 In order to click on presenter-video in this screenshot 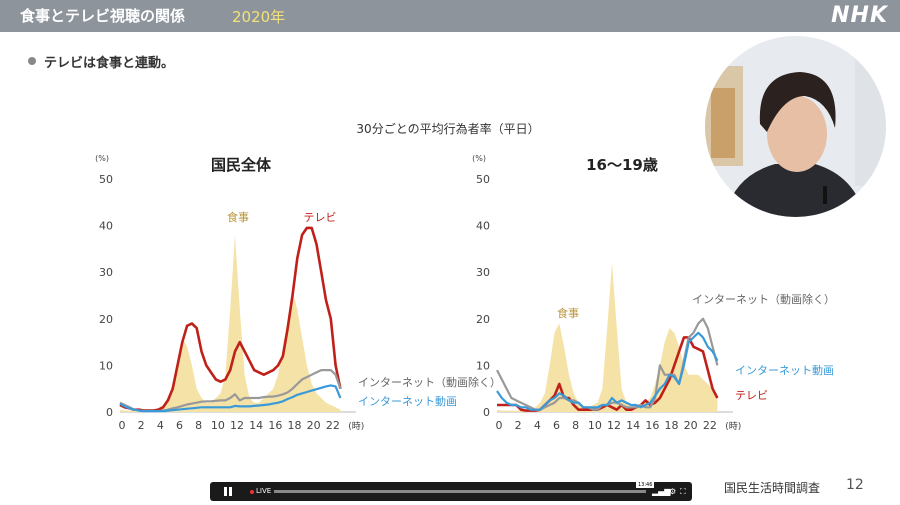, I will do `click(795, 126)`.